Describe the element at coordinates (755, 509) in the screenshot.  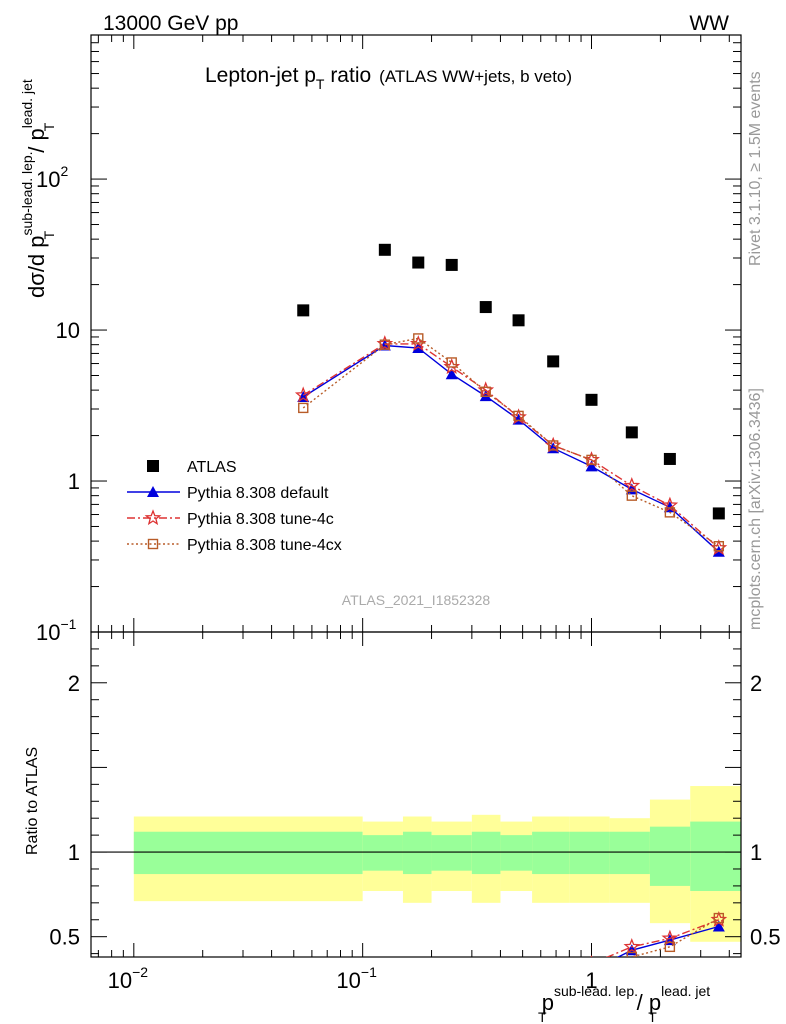
I see `mcplots-label: mcplots.cern.ch [arXiv:1306.3436]` at that location.